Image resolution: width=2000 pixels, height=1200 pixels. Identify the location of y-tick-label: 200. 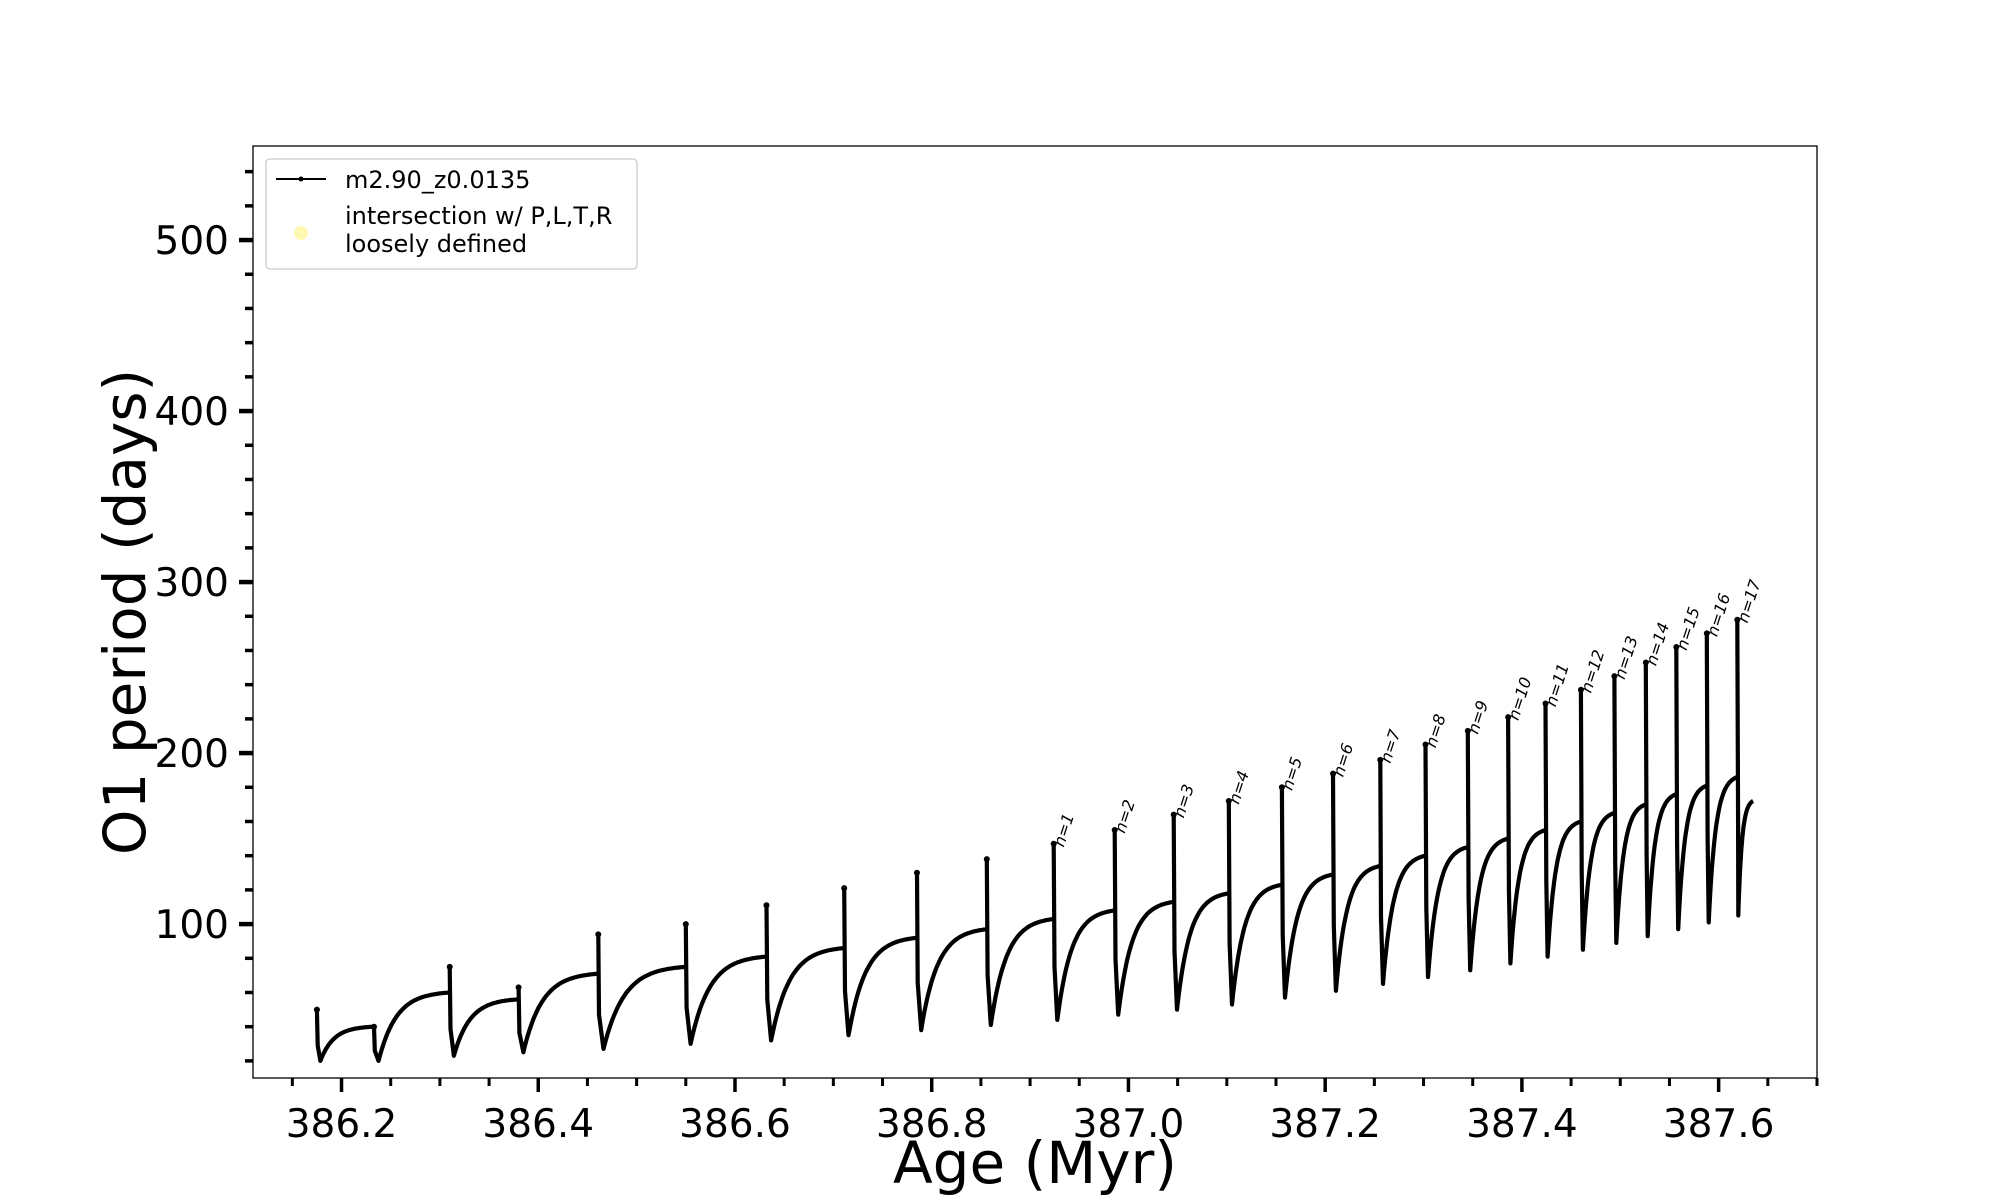
(192, 754).